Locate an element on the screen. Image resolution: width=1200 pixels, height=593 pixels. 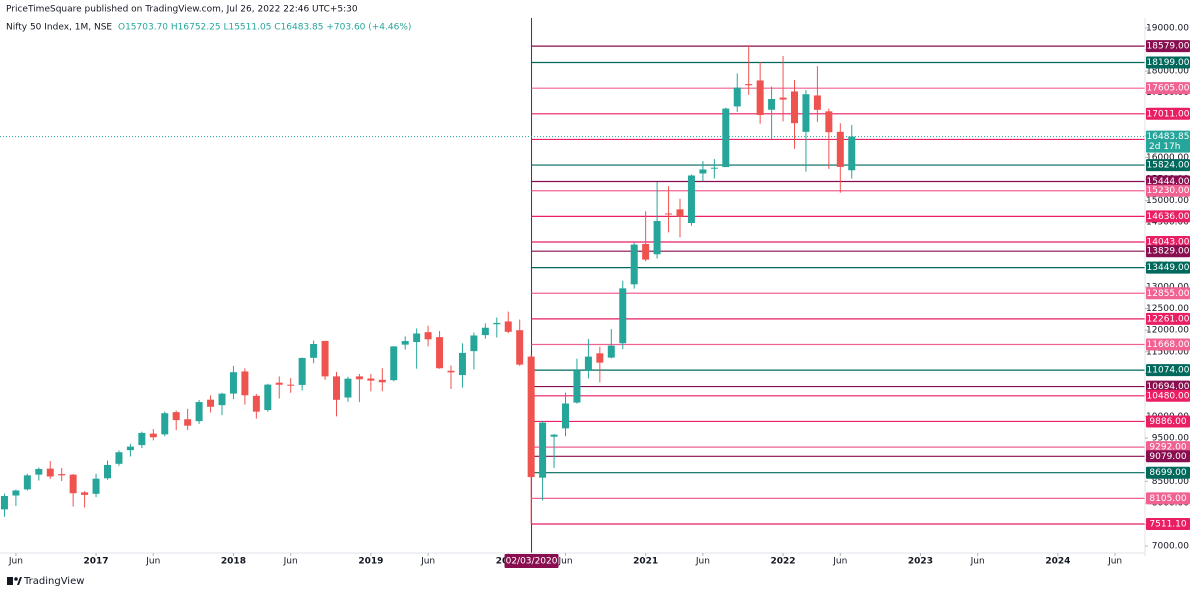
level-label: 13449.00 is located at coordinates (1168, 268).